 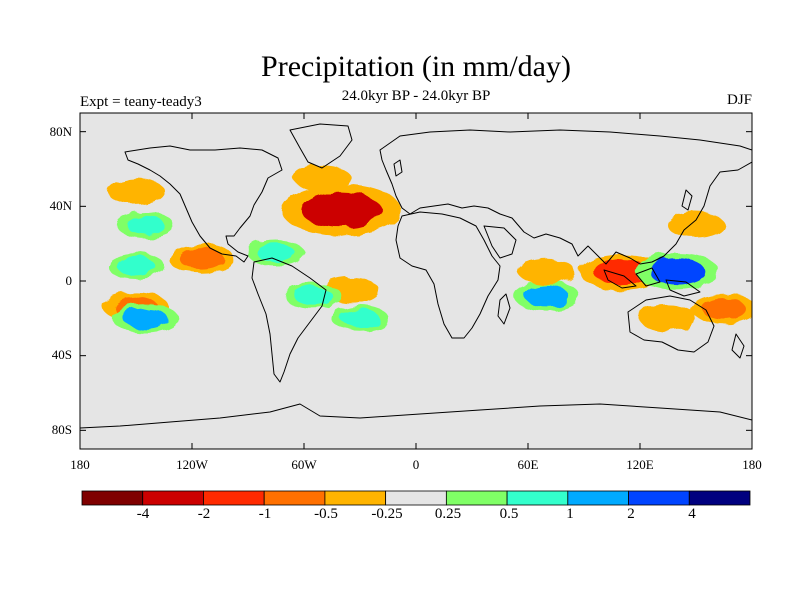 I want to click on eurasia-coast, so click(x=565, y=197).